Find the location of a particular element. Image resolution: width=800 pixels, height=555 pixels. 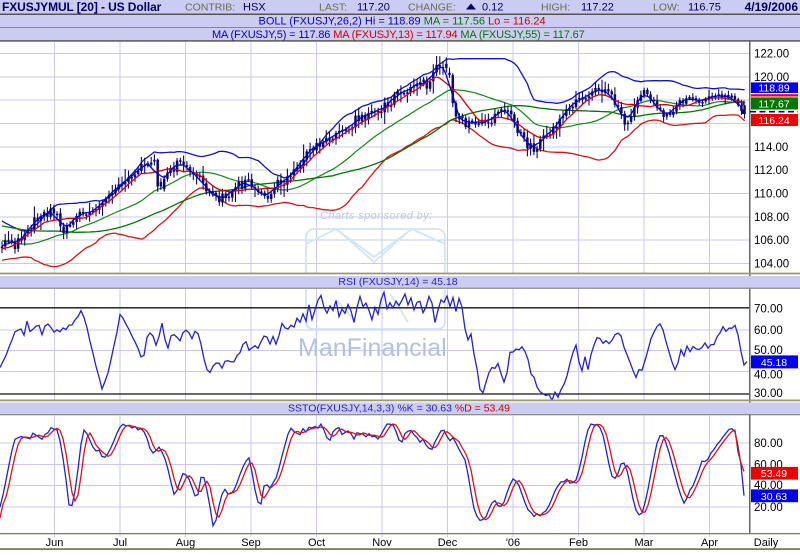

svg-text: 117.22 is located at coordinates (597, 8).